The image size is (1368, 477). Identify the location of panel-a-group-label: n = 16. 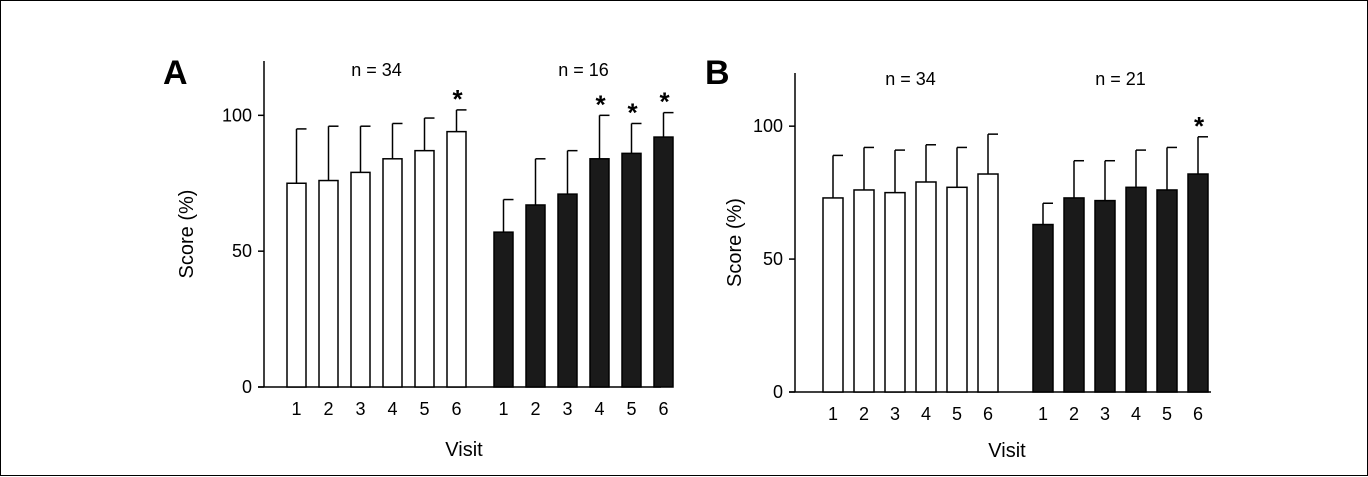
(583, 70).